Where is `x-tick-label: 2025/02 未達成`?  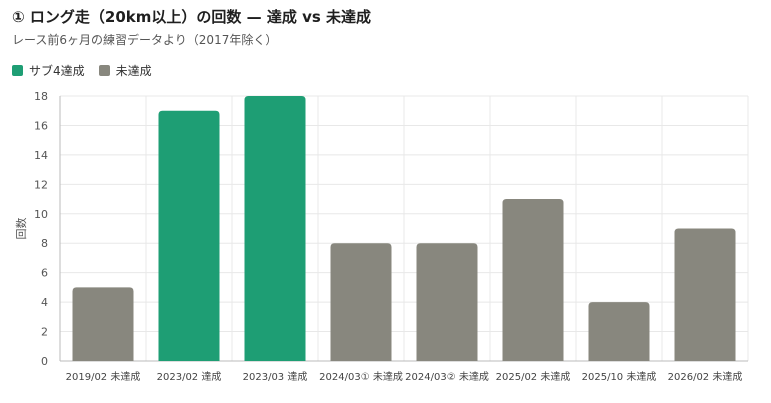
x-tick-label: 2025/02 未達成 is located at coordinates (533, 377).